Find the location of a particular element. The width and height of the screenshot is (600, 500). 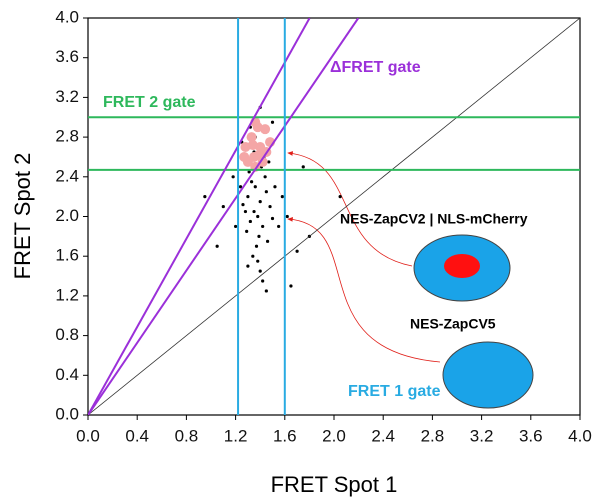

y-axis-label: FRET Spot 2 is located at coordinates (22, 216).